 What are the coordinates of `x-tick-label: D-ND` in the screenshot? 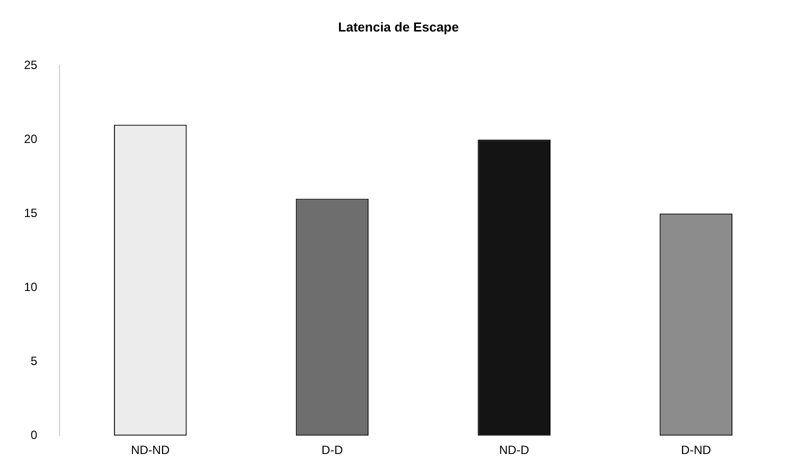 It's located at (696, 450).